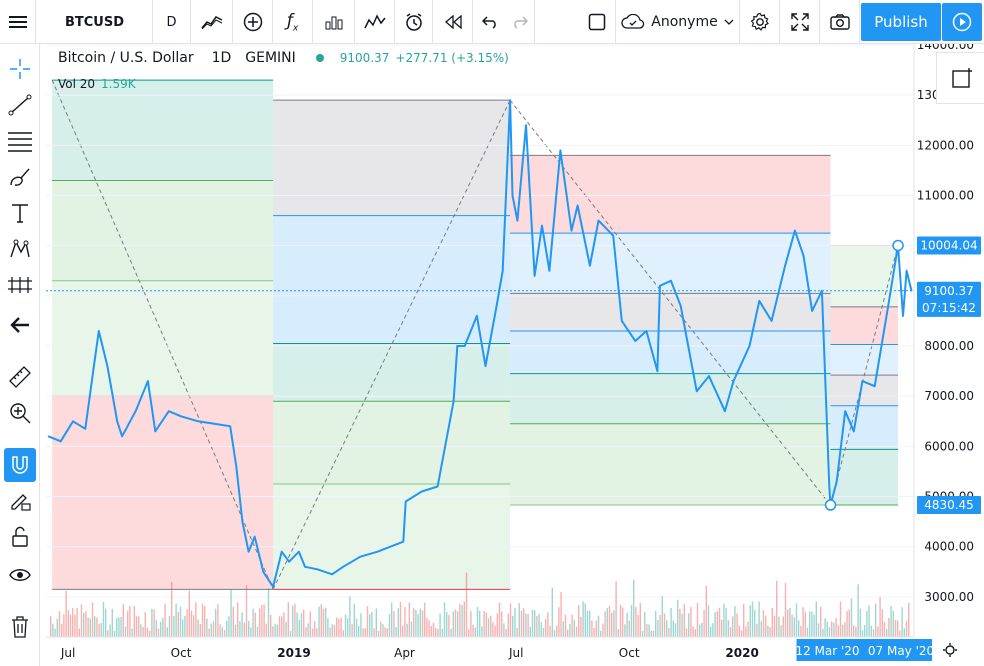  I want to click on trendline-tool, so click(20, 105).